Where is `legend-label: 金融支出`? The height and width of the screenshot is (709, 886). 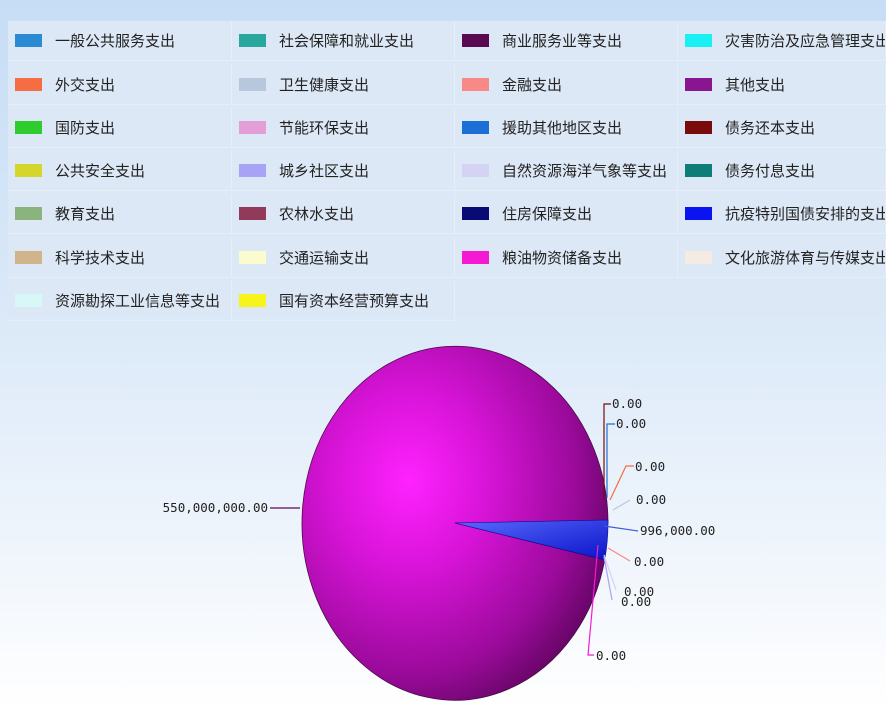 legend-label: 金融支出 is located at coordinates (532, 85).